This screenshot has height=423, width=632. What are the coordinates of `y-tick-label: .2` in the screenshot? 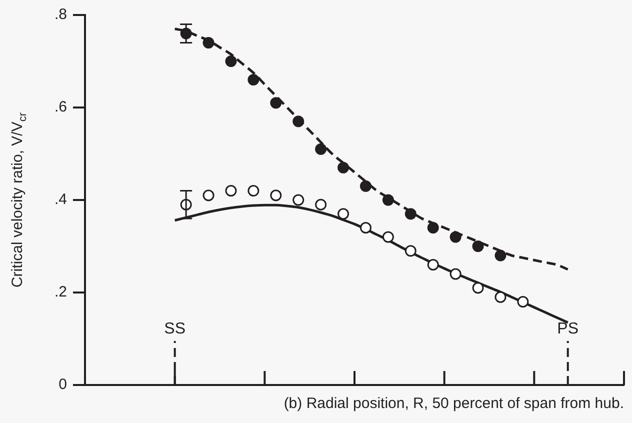 It's located at (60, 292).